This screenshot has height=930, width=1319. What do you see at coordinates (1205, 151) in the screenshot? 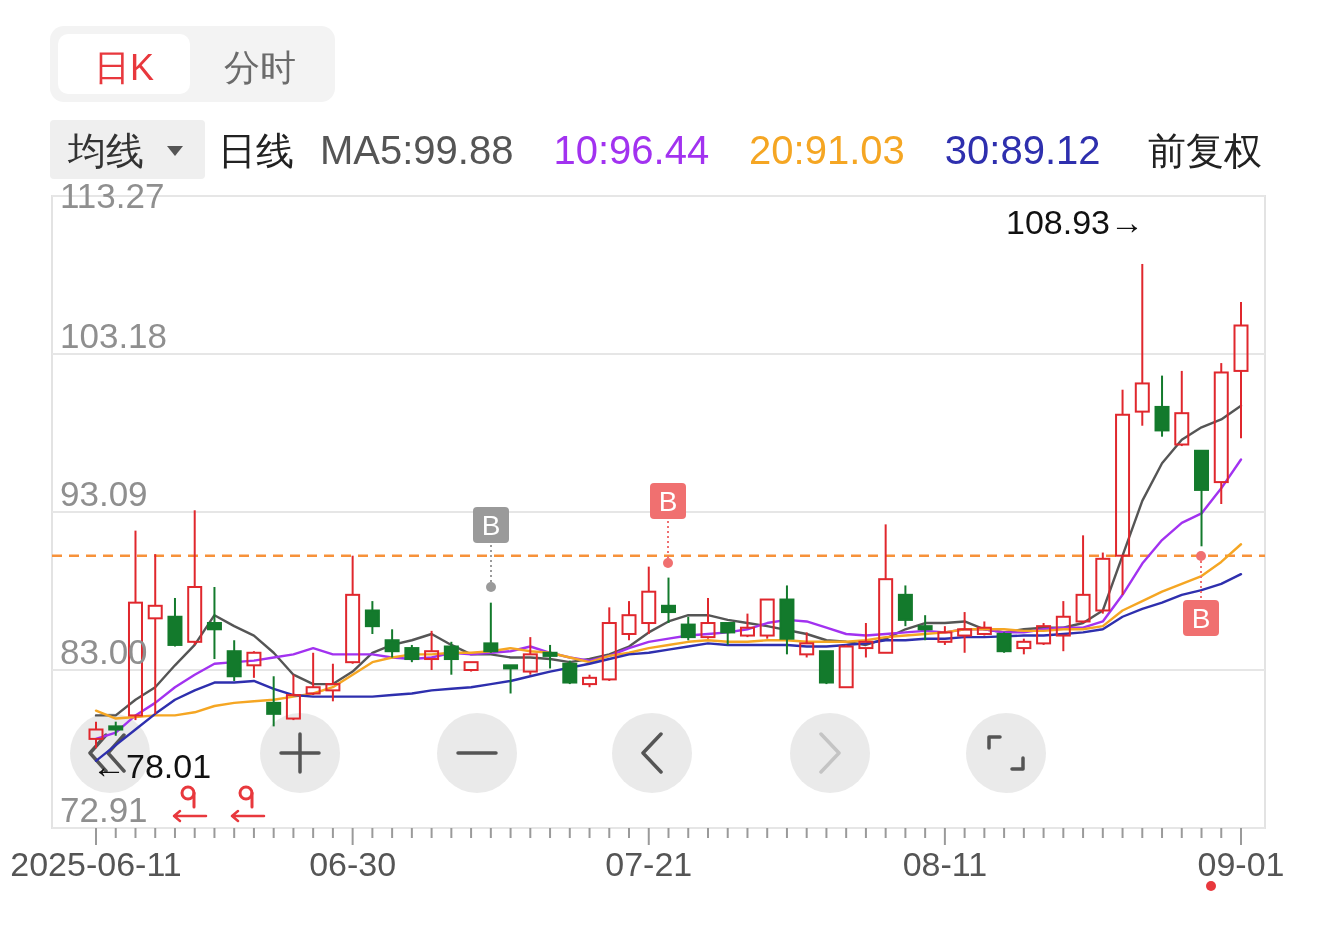
I see `text: 前复权` at bounding box center [1205, 151].